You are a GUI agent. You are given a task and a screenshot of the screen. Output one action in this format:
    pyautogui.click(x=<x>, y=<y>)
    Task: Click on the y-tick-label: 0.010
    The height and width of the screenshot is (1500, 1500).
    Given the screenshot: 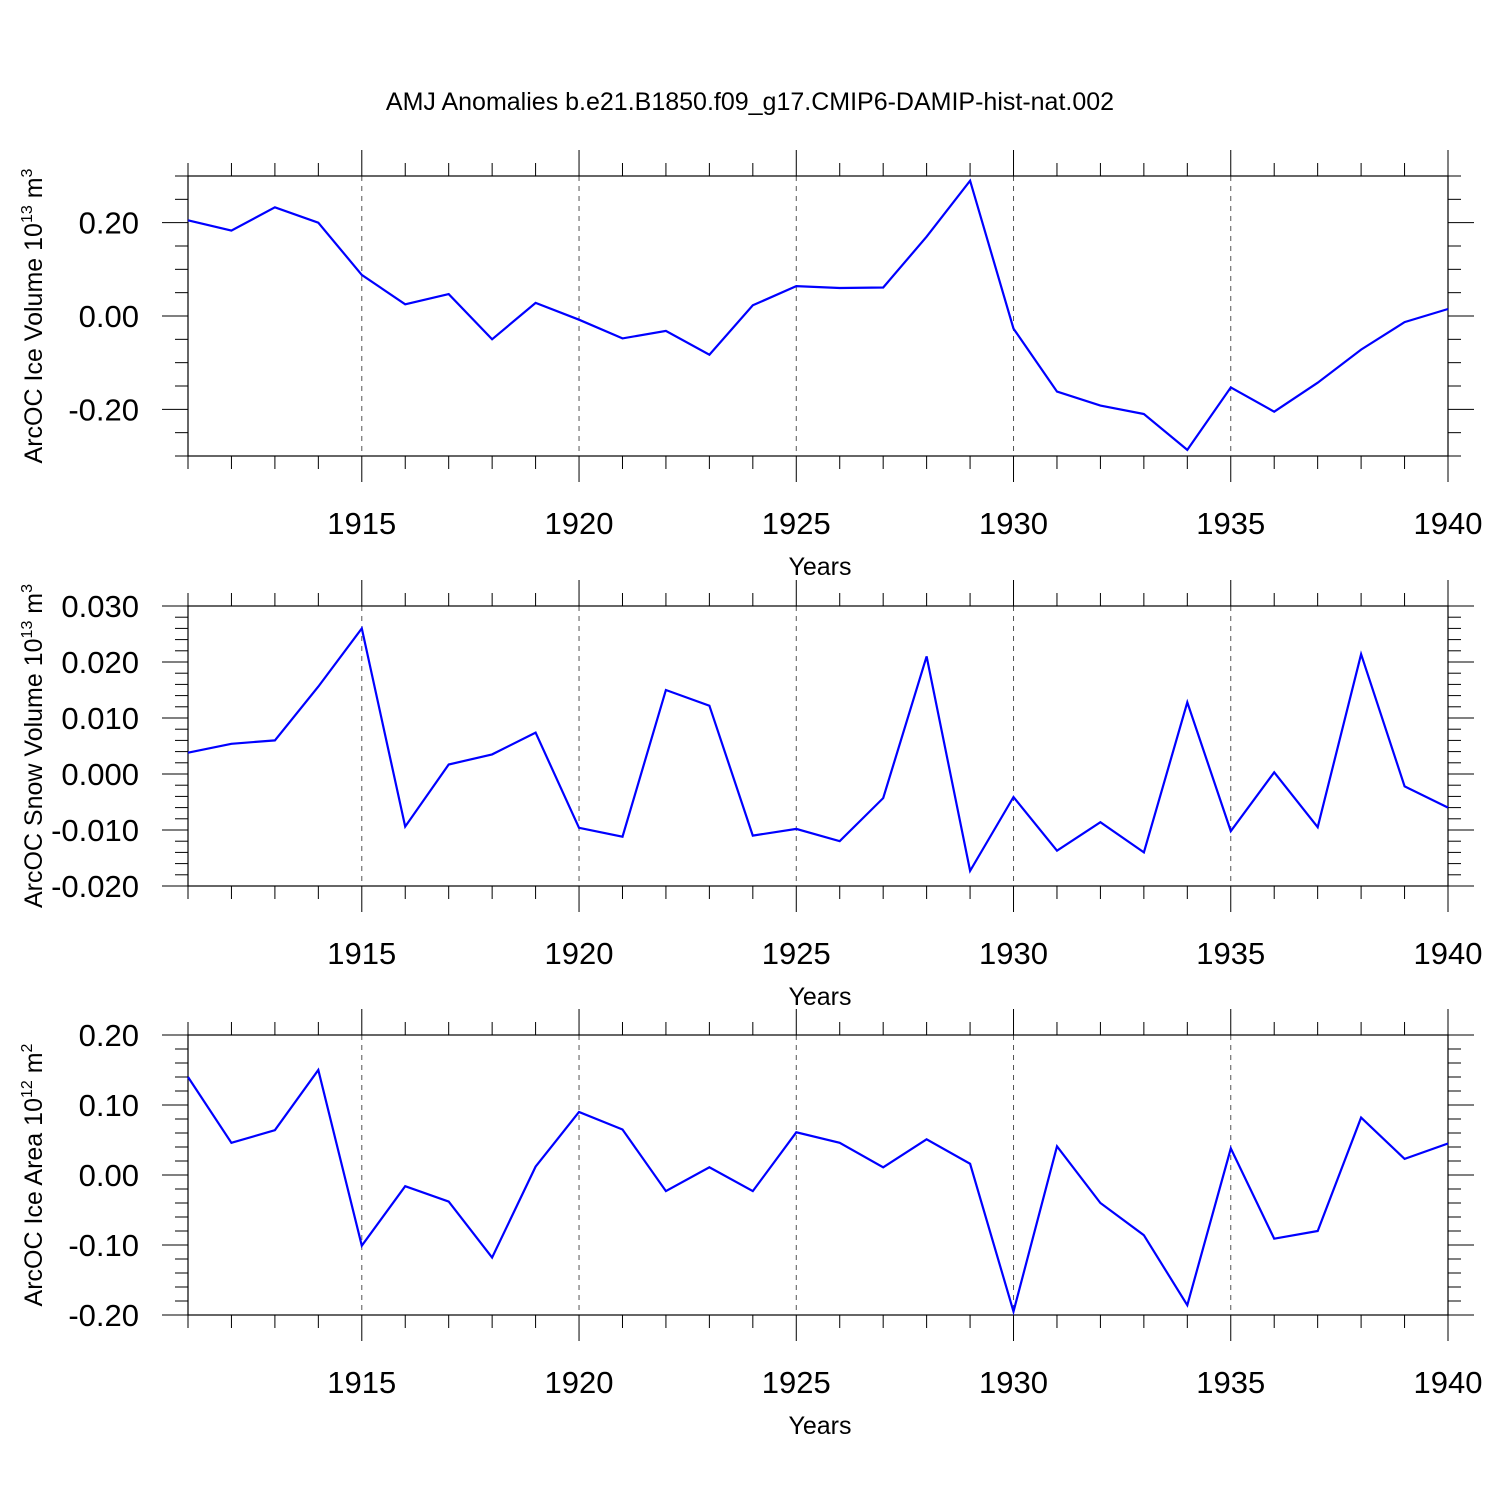 What is the action you would take?
    pyautogui.click(x=100, y=718)
    